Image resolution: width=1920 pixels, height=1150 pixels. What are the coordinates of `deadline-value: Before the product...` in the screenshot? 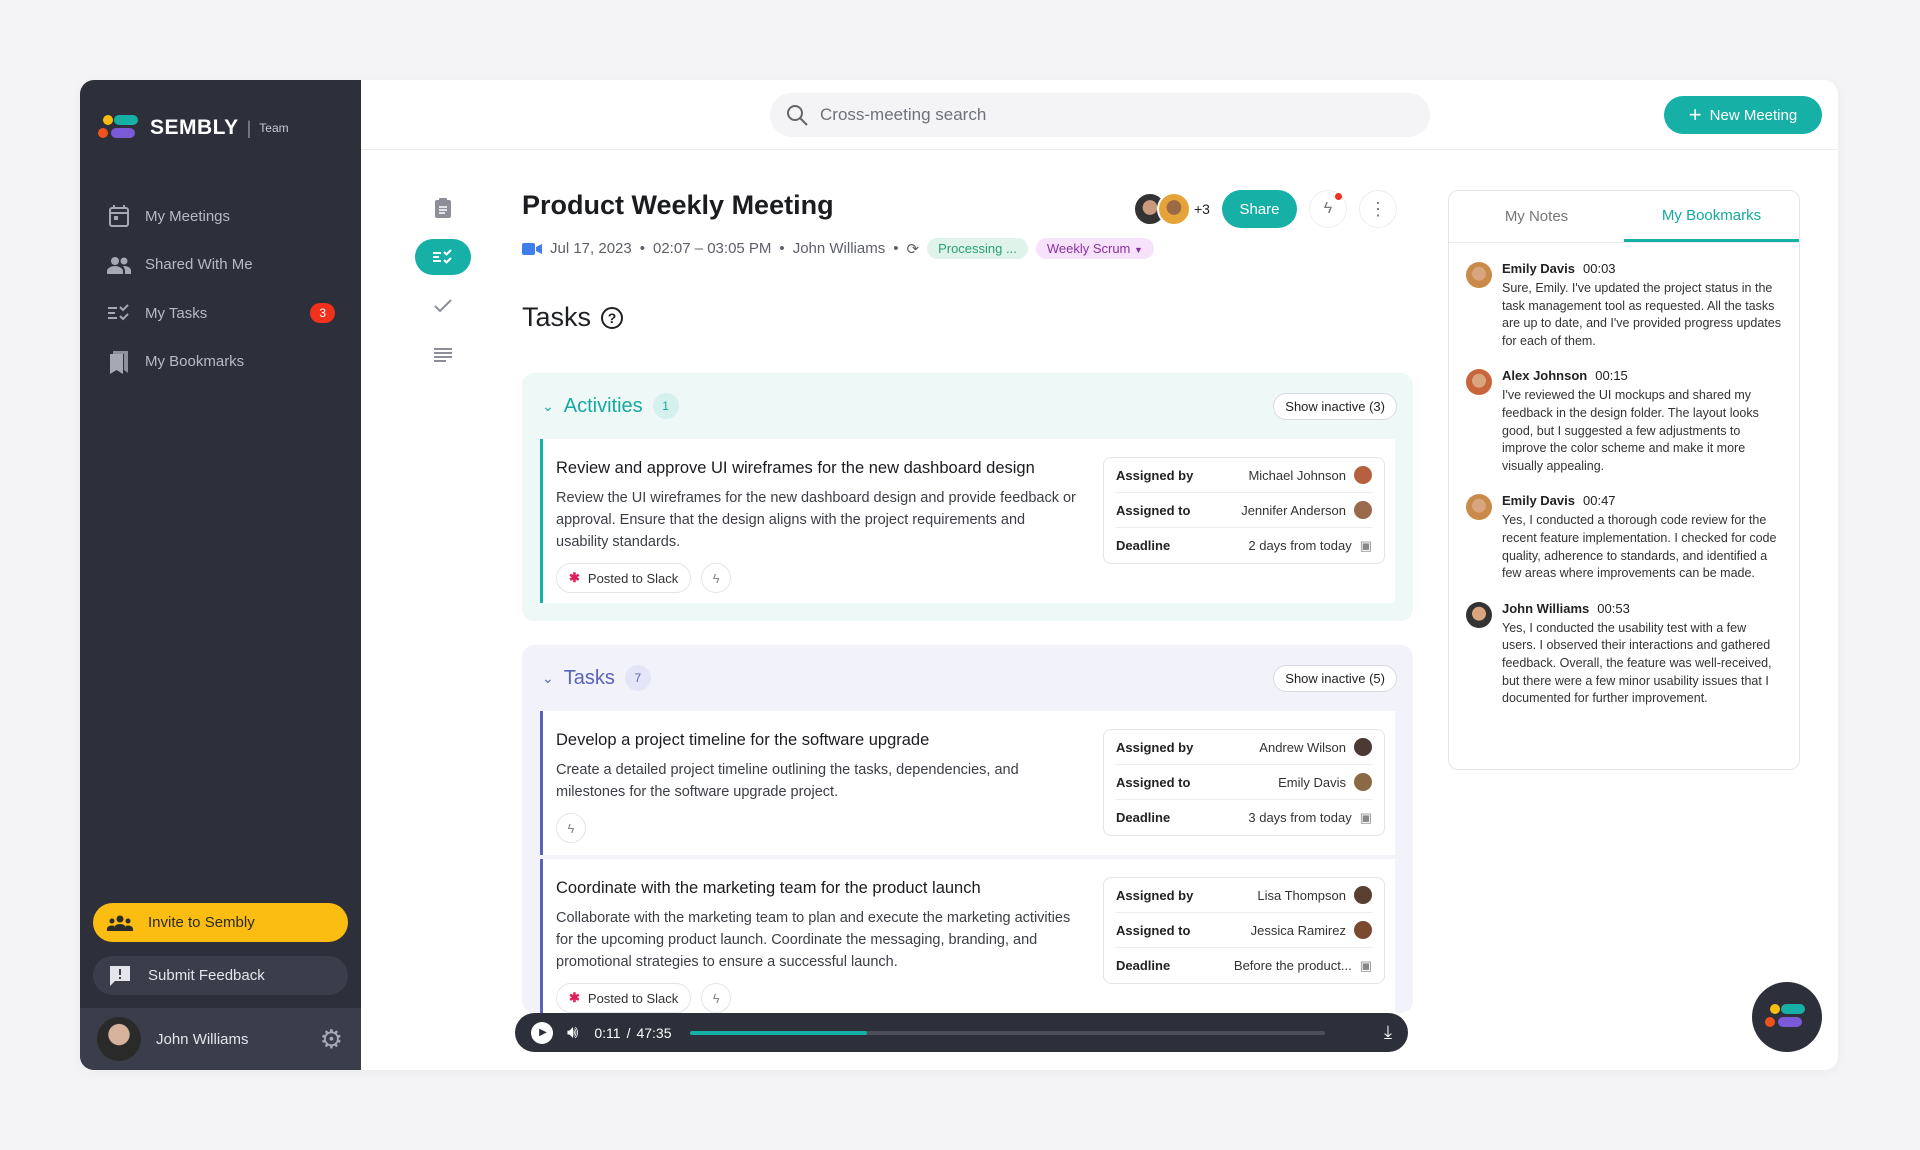 It's located at (1292, 965).